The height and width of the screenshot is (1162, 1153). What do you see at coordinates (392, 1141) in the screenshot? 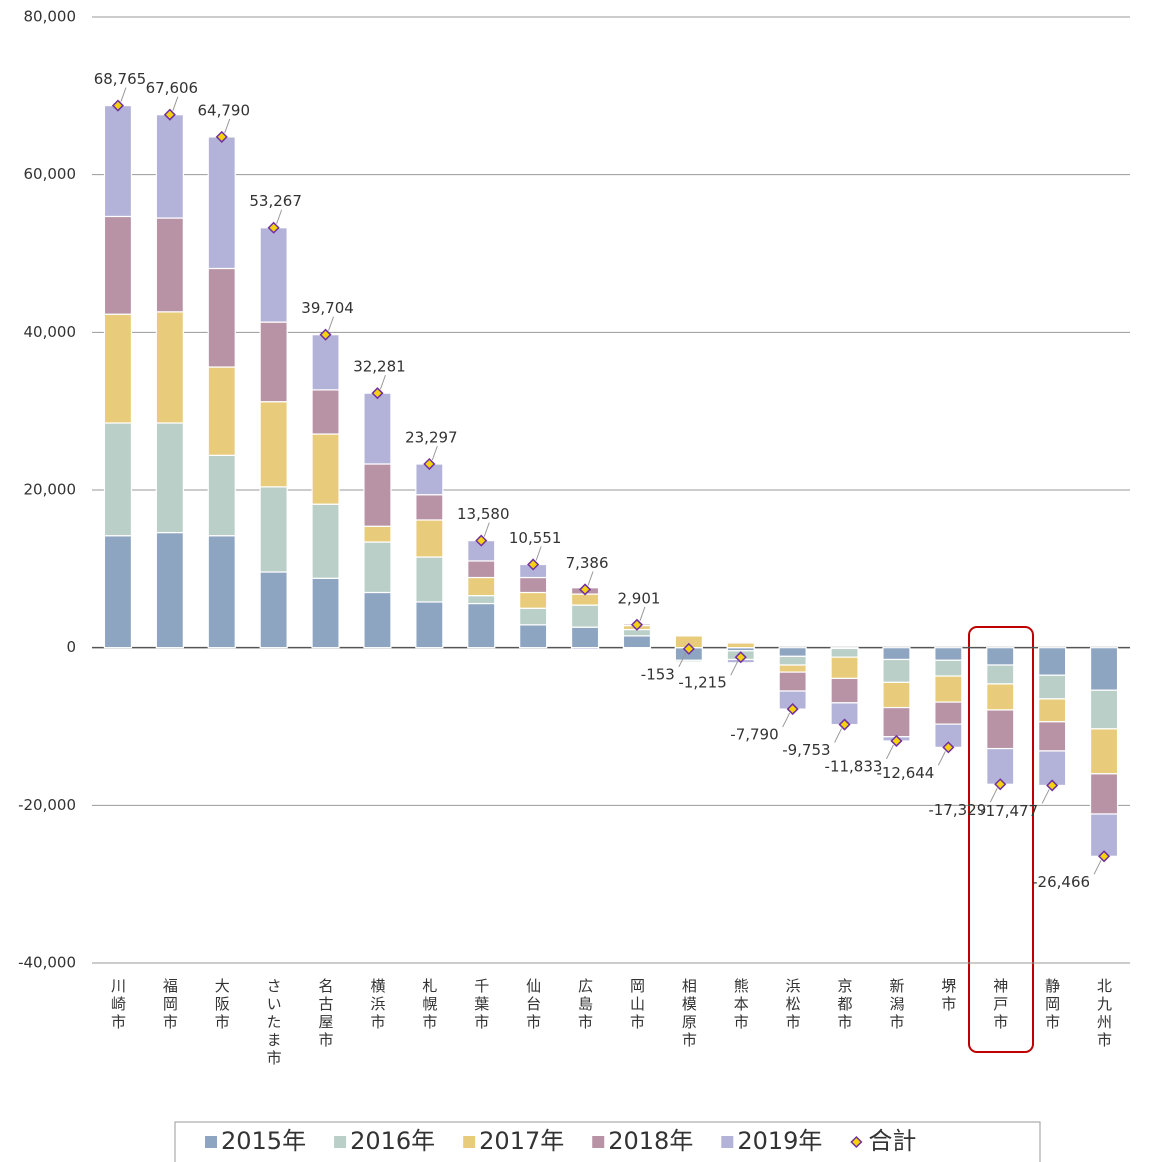
I see `legend-label: 2016年` at bounding box center [392, 1141].